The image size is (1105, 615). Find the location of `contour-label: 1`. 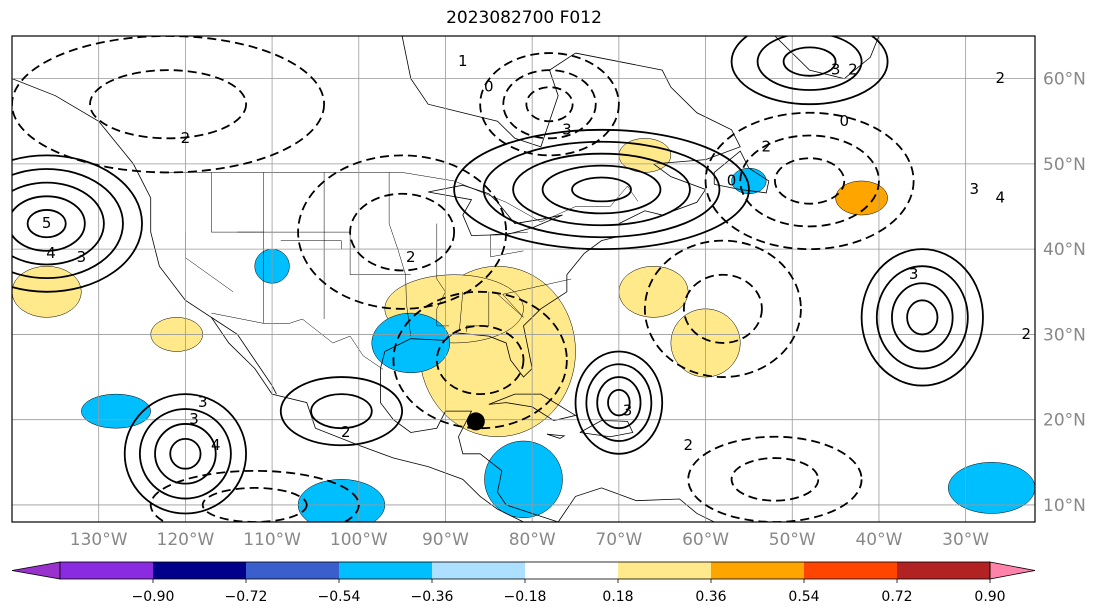

contour-label: 1 is located at coordinates (463, 61).